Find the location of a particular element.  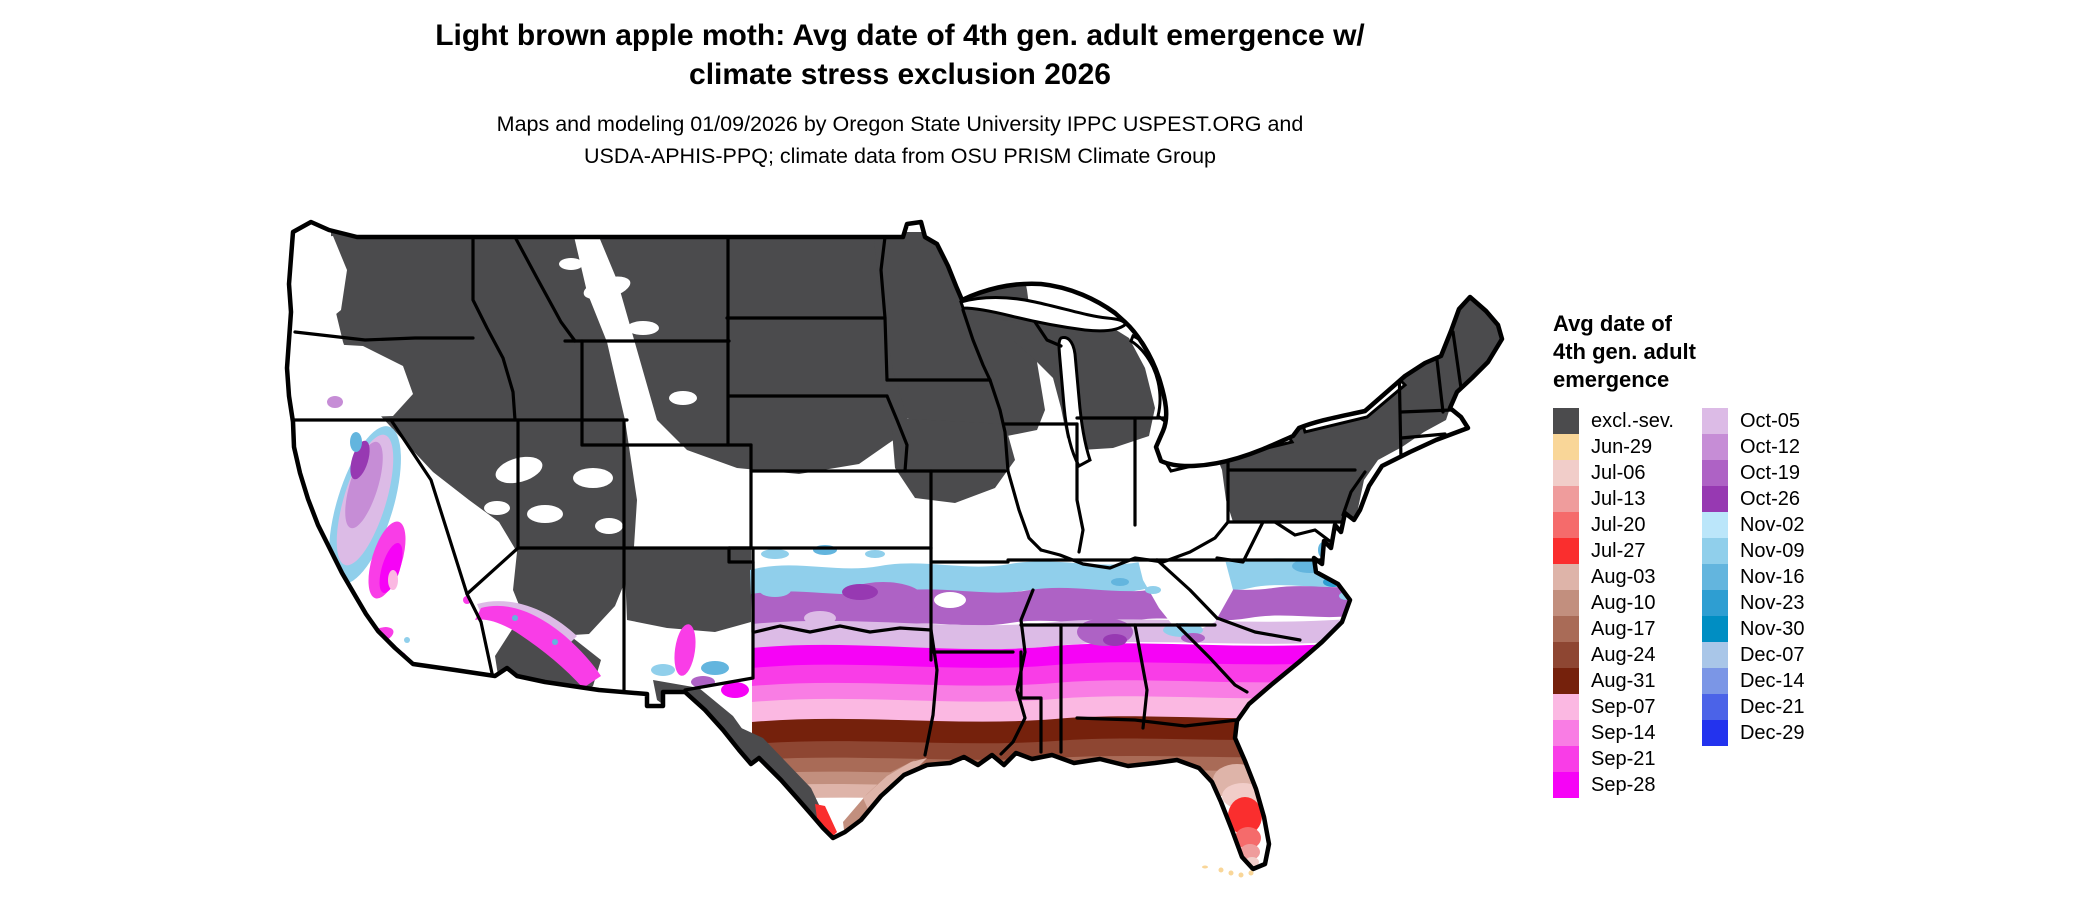

legend-item-sep-21: Sep-21 is located at coordinates (1613, 759).